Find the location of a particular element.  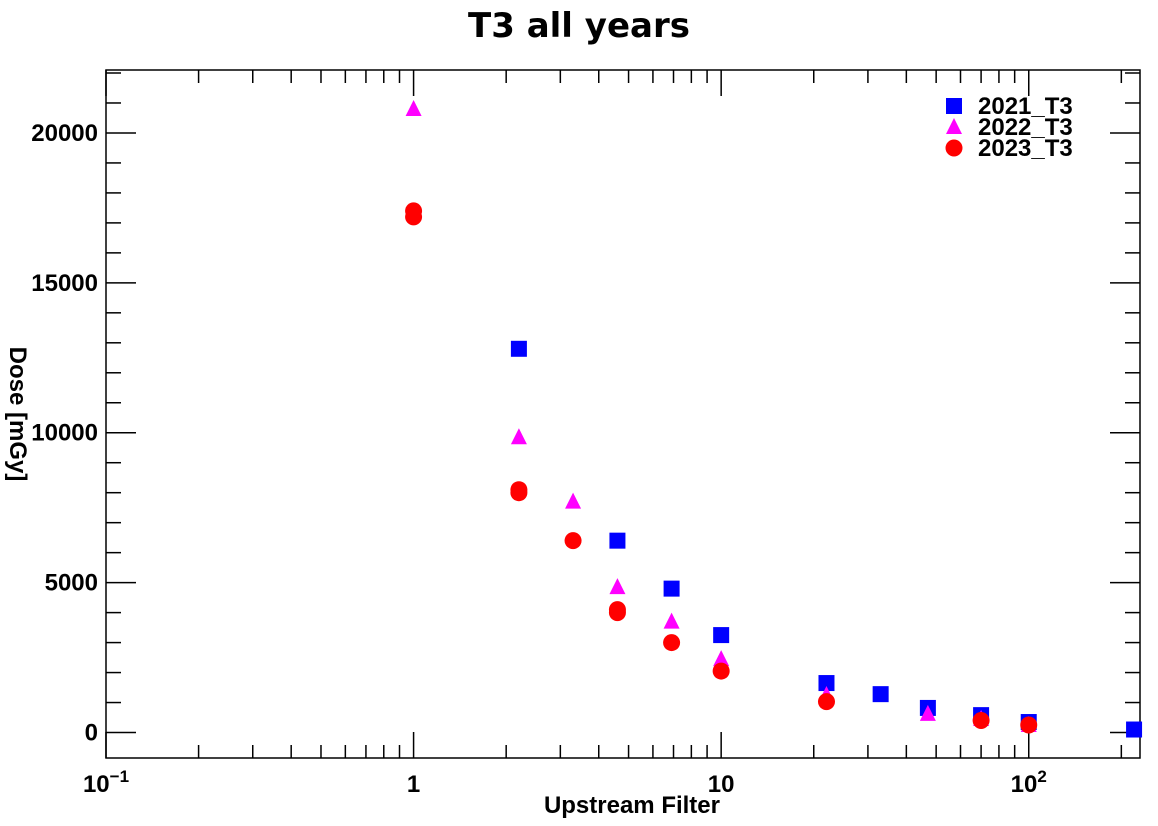

y-tick-label: 5000 is located at coordinates (71, 583).